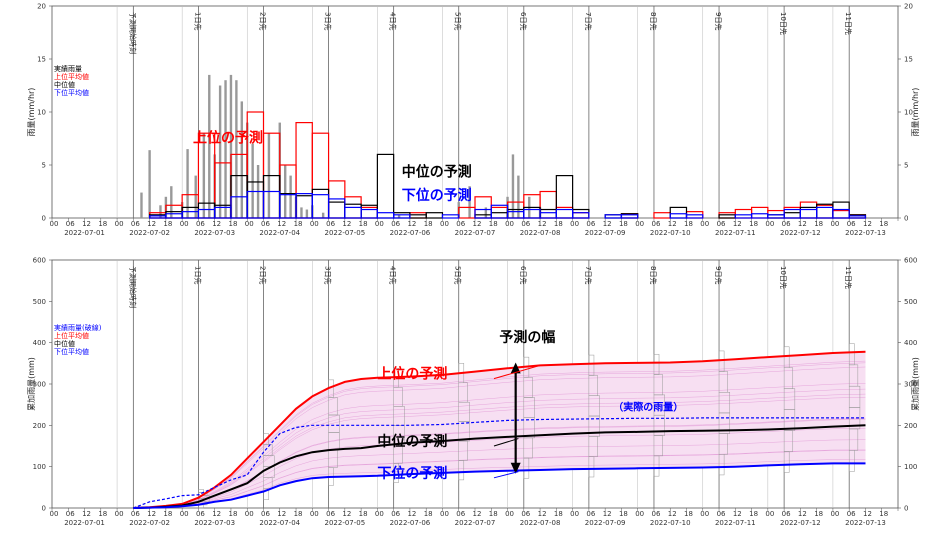  I want to click on day-marker-label: 1日先, so click(197, 21).